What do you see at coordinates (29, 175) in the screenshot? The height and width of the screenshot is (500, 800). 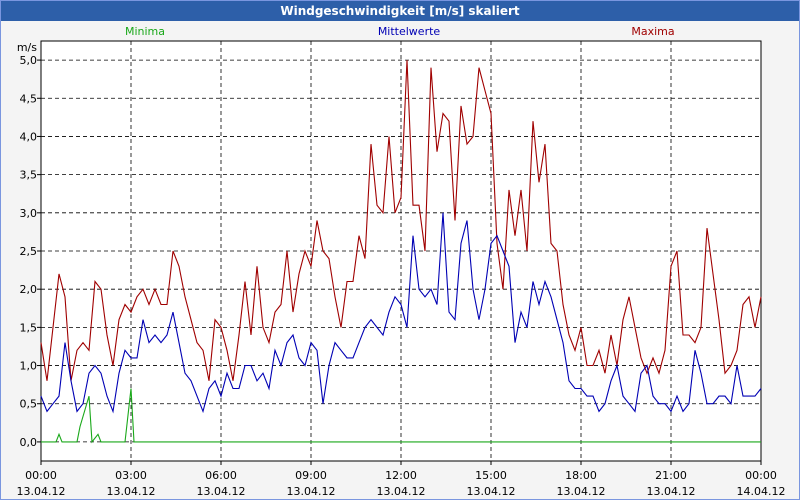 I see `y-tick-label: 3,5` at bounding box center [29, 175].